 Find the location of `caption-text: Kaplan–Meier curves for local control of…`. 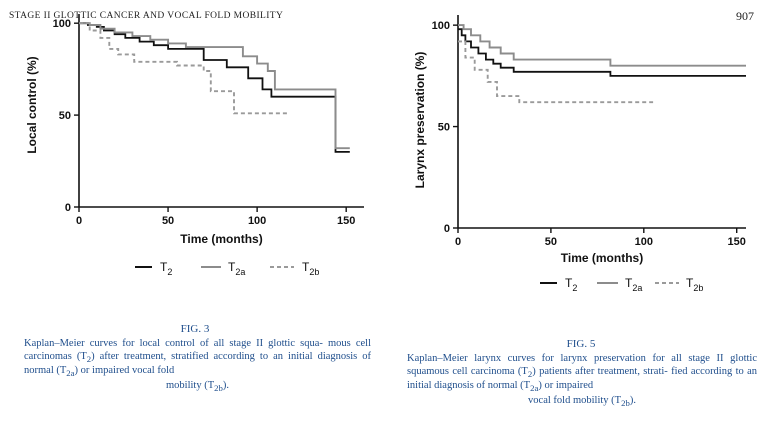

caption-text: Kaplan–Meier curves for local control of… is located at coordinates (173, 343).